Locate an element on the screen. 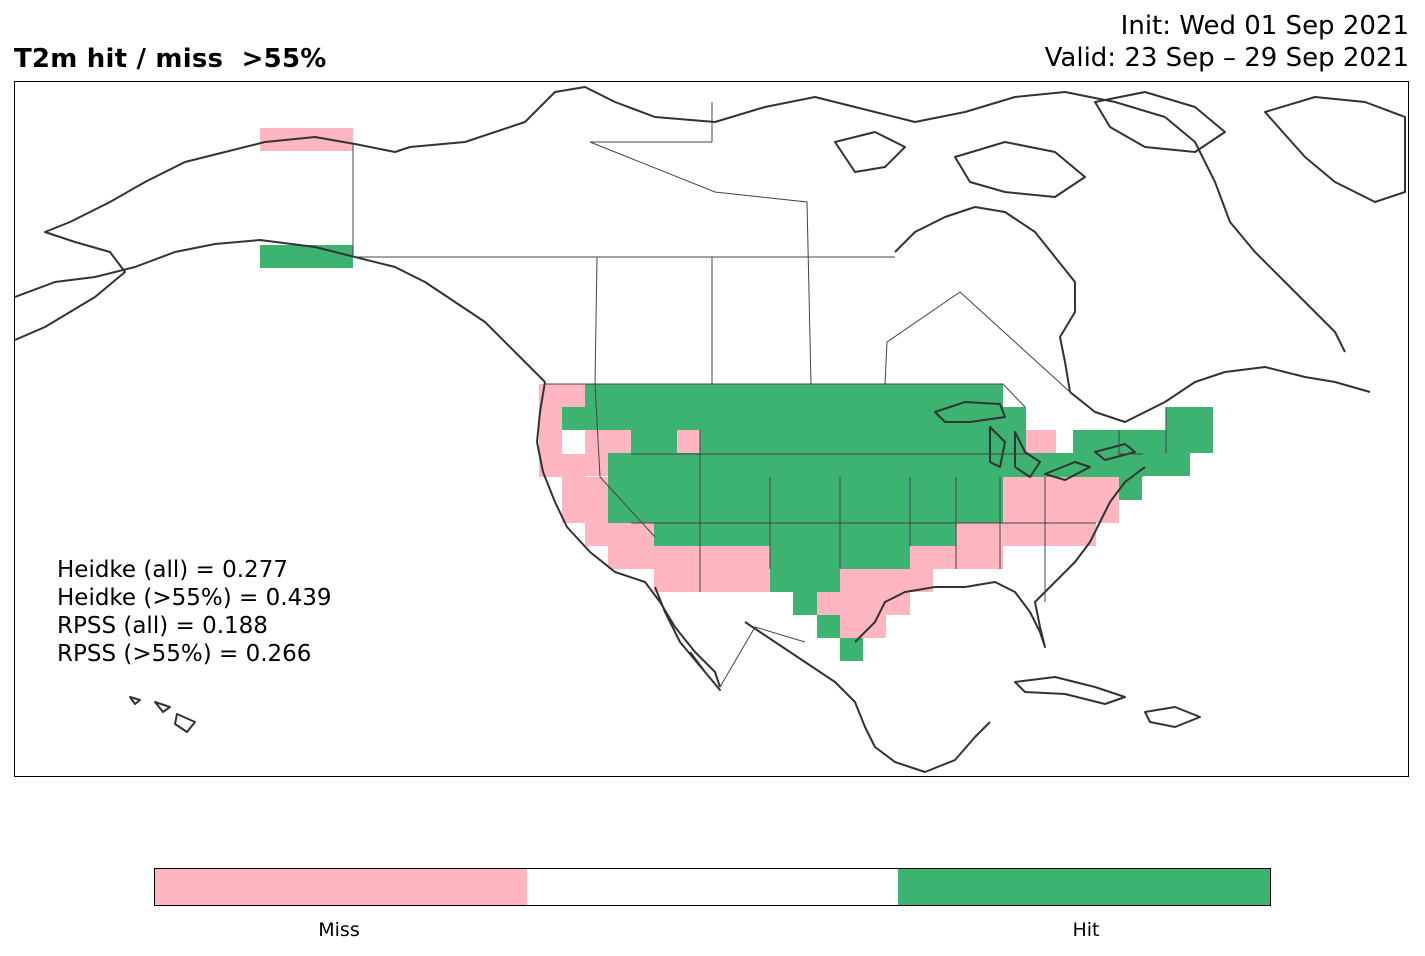 The height and width of the screenshot is (956, 1425). rpss-all: RPSS (all) = 0.188 is located at coordinates (162, 626).